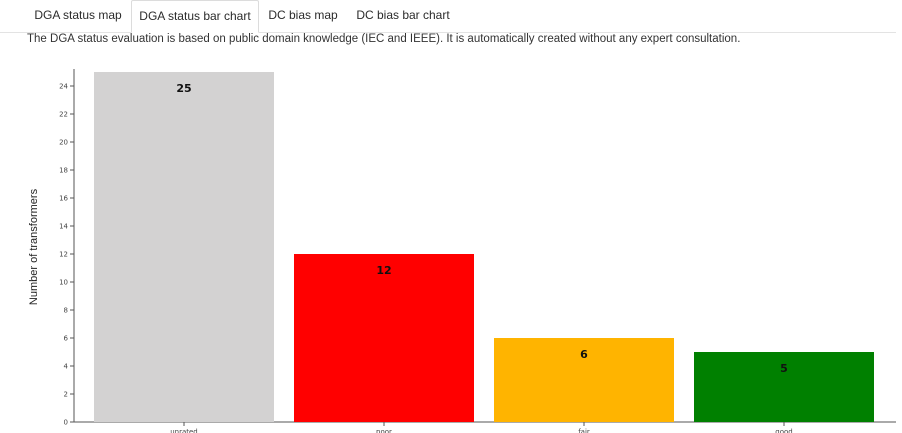 The height and width of the screenshot is (433, 902). I want to click on data-label-good: 5, so click(784, 368).